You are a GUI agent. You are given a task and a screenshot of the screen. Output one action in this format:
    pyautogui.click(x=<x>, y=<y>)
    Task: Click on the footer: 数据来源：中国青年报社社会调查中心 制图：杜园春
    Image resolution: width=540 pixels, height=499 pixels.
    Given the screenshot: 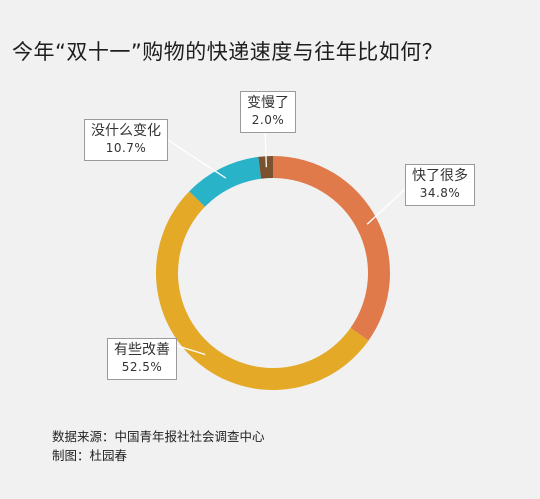 What is the action you would take?
    pyautogui.click(x=158, y=446)
    